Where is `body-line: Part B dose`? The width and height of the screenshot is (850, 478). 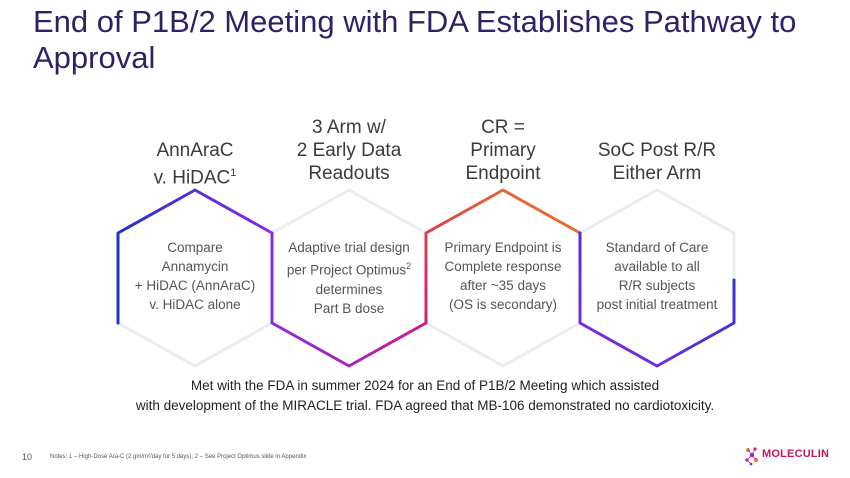 body-line: Part B dose is located at coordinates (349, 308).